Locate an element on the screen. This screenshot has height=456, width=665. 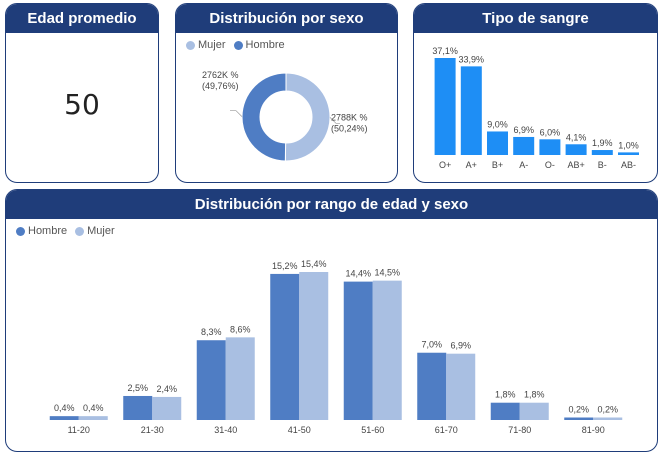
blood-data-label: 6,9% is located at coordinates (523, 130).